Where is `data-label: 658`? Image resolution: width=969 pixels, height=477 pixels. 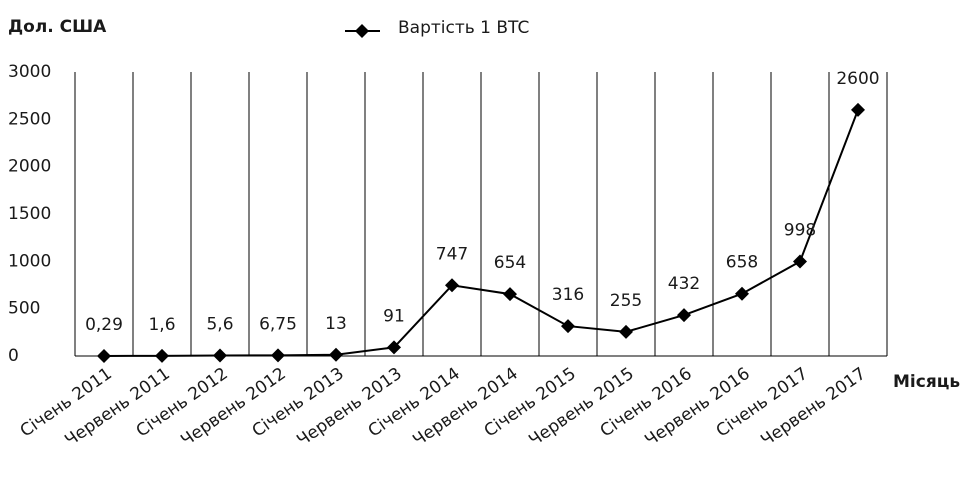 data-label: 658 is located at coordinates (742, 263).